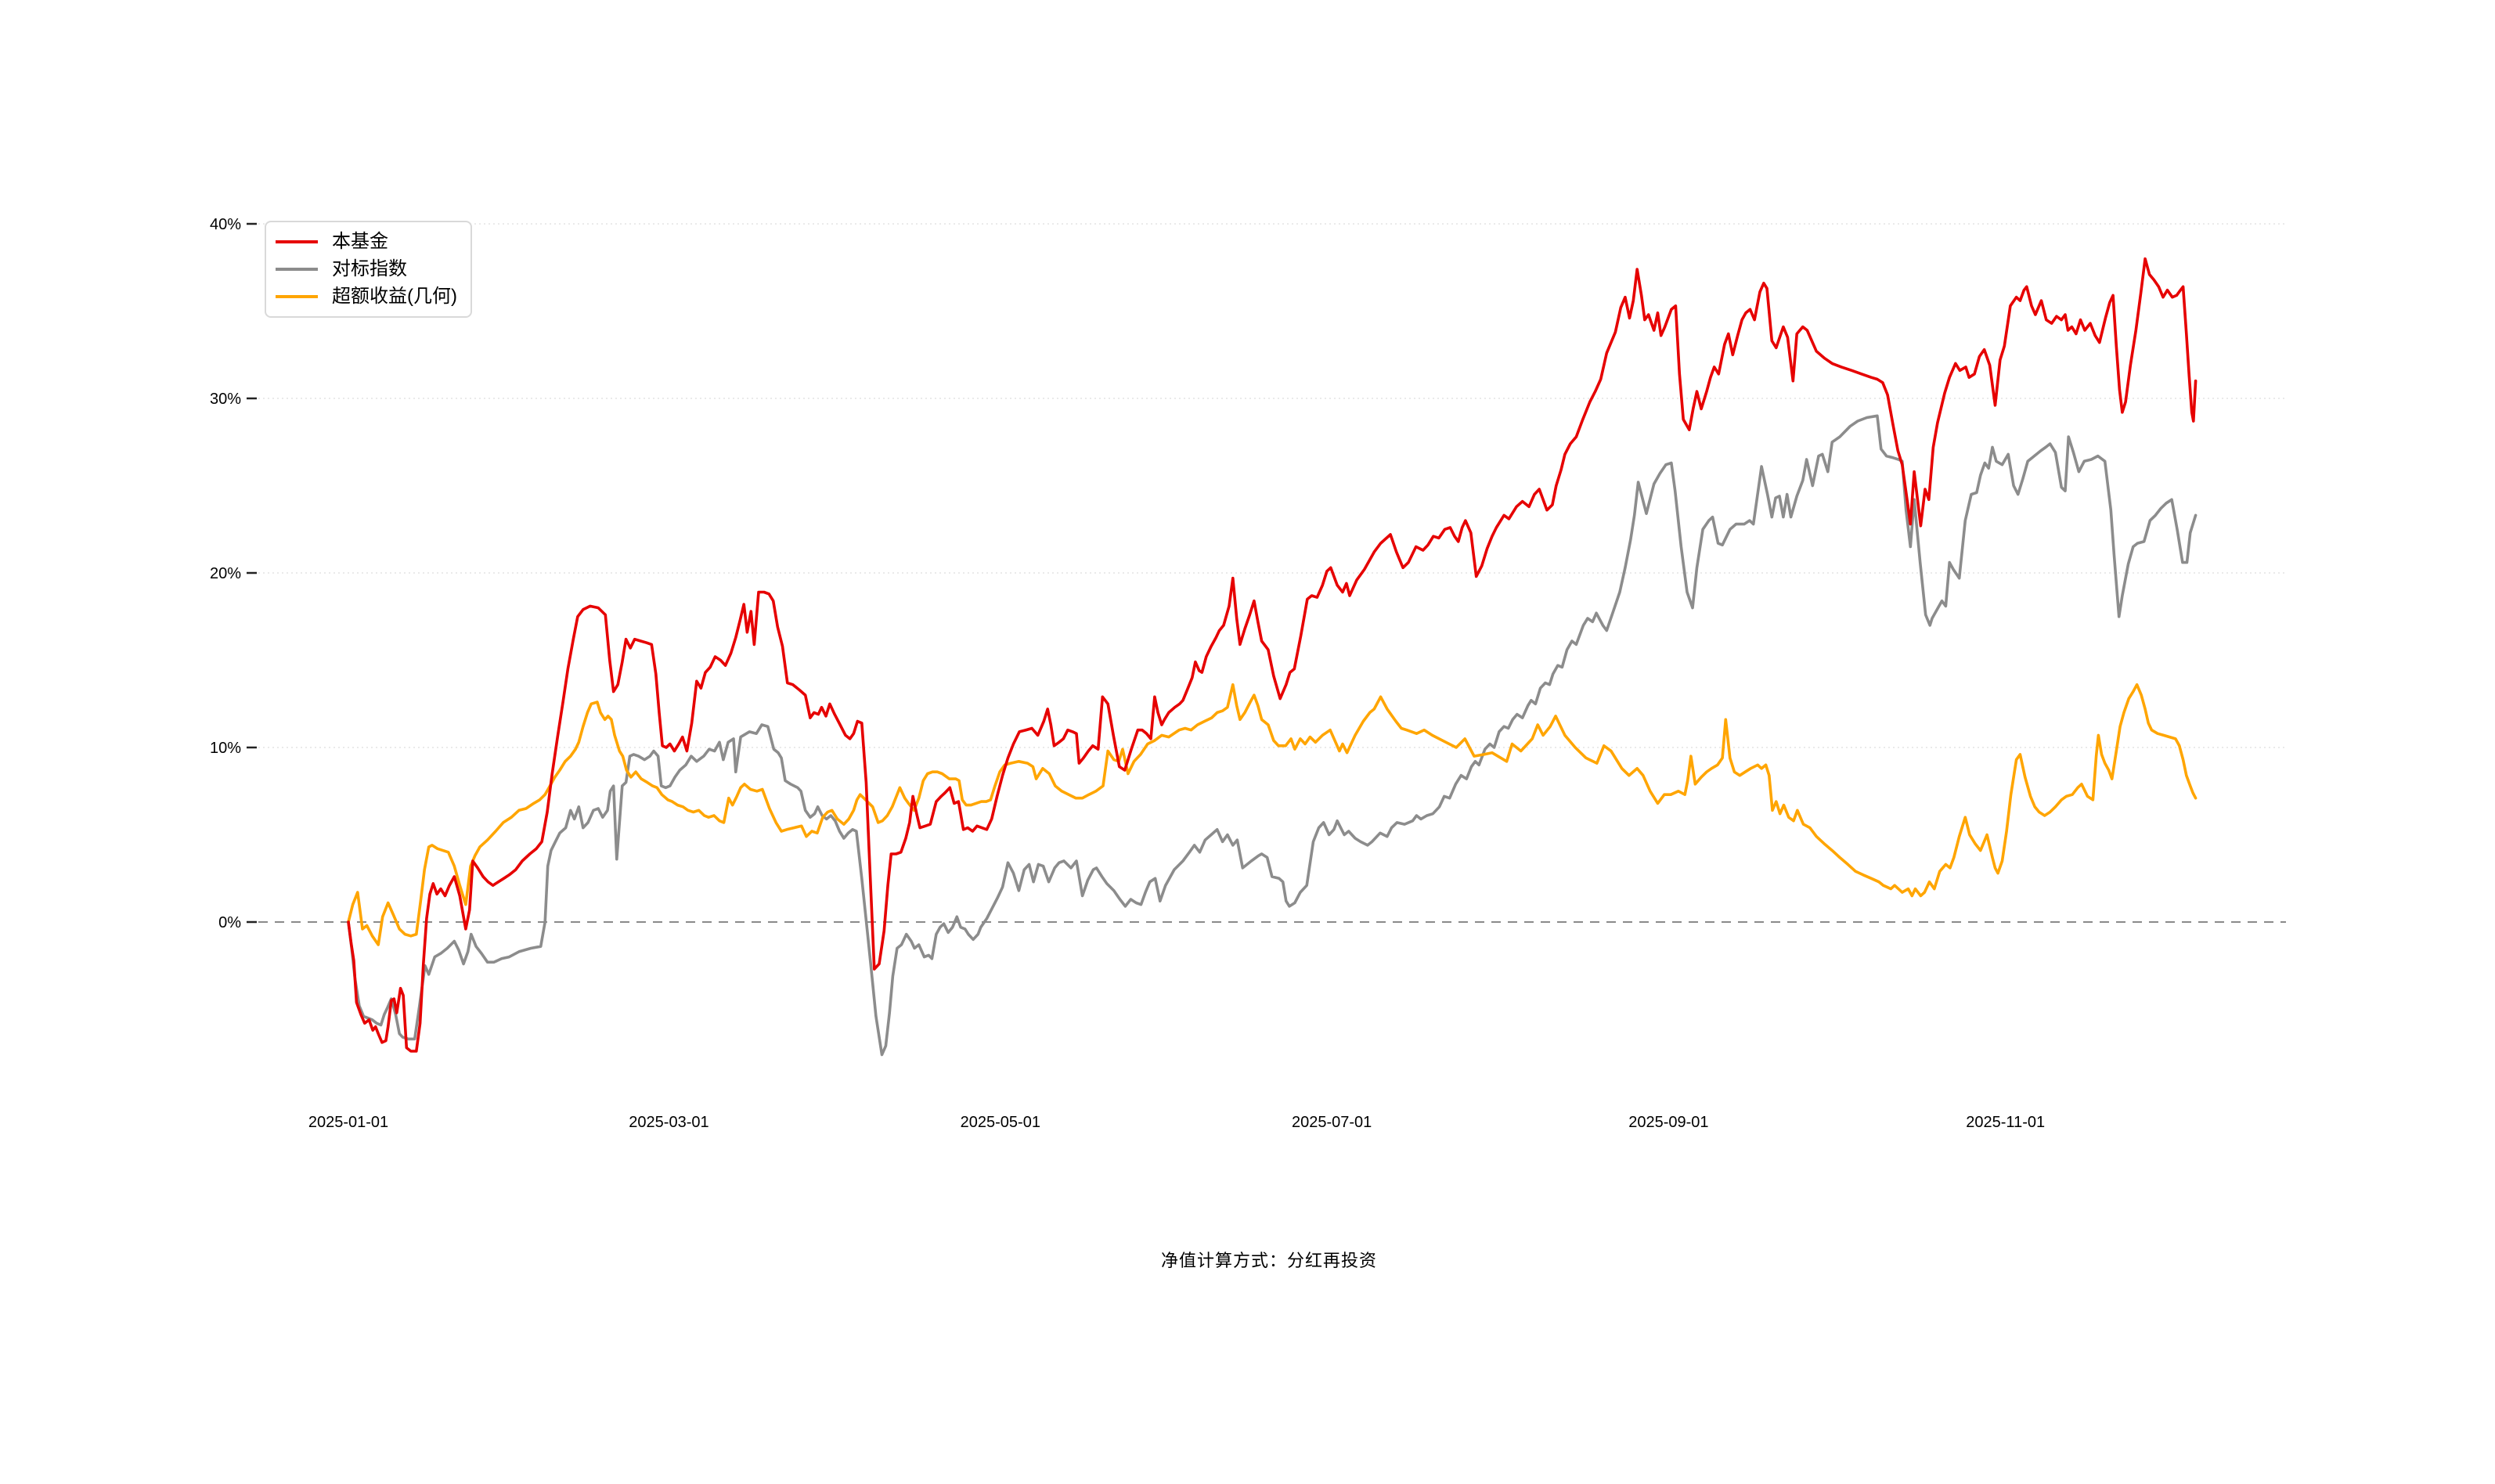  I want to click on legend-item-benchmark: 对标指数, so click(366, 269).